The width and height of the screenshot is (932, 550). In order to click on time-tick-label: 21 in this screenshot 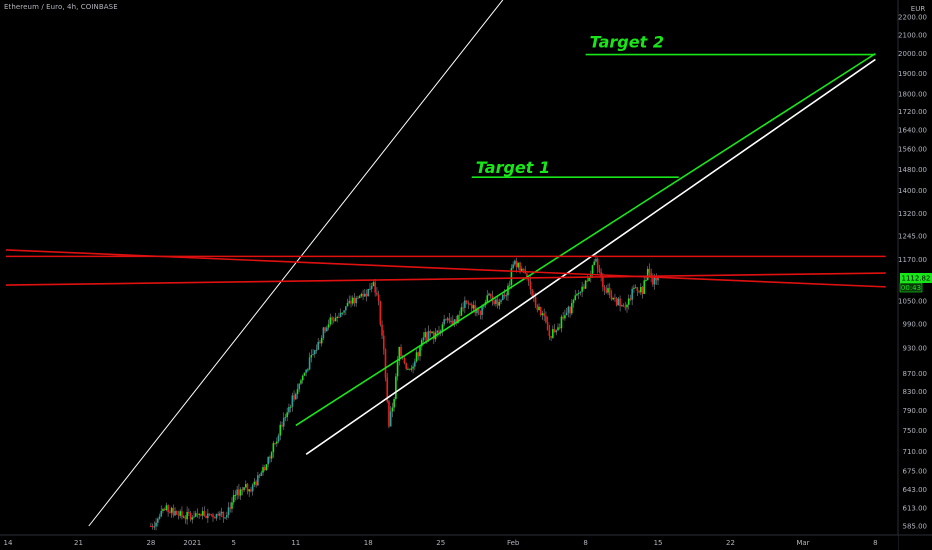, I will do `click(78, 543)`.